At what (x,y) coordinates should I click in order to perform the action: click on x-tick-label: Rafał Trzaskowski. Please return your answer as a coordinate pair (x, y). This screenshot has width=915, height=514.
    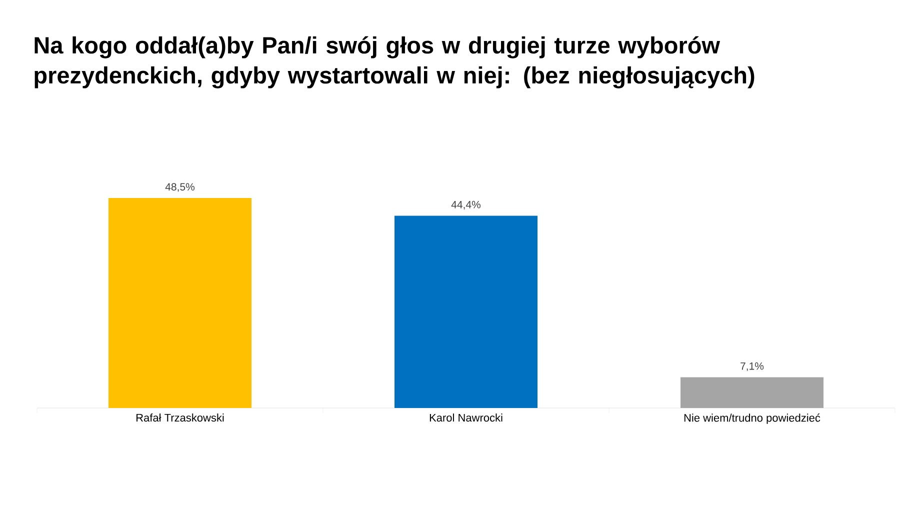
    Looking at the image, I should click on (180, 418).